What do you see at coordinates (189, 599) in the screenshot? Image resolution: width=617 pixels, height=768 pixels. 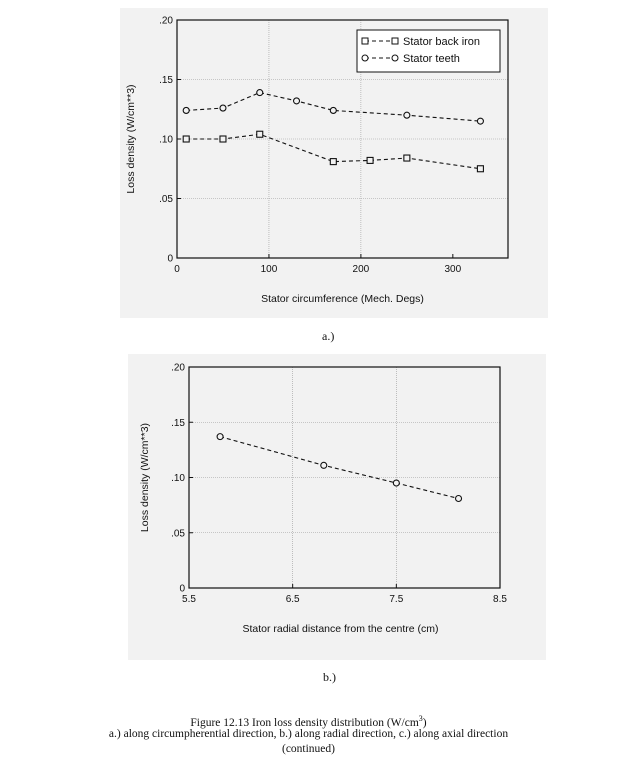 I see `chart-b-x-tick-label: 5.5` at bounding box center [189, 599].